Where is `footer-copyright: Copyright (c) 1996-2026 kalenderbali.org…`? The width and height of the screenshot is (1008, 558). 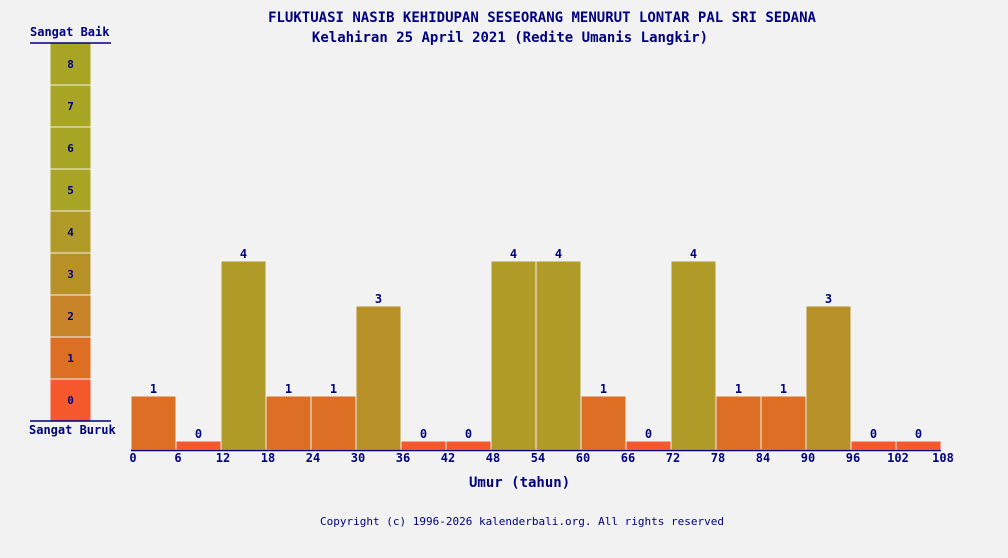
footer-copyright: Copyright (c) 1996-2026 kalenderbali.org… is located at coordinates (522, 521).